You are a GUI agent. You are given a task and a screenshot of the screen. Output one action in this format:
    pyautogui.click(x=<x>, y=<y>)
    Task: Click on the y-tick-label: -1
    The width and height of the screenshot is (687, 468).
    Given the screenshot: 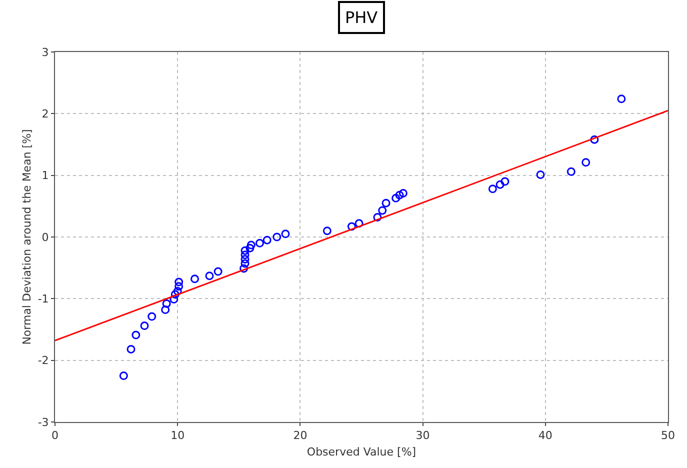 What is the action you would take?
    pyautogui.click(x=43, y=299)
    